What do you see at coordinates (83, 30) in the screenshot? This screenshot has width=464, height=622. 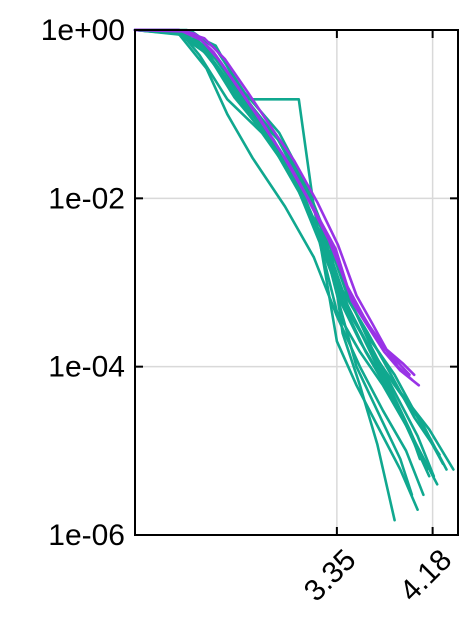 I see `y-tick-label-0: 1e+00` at bounding box center [83, 30].